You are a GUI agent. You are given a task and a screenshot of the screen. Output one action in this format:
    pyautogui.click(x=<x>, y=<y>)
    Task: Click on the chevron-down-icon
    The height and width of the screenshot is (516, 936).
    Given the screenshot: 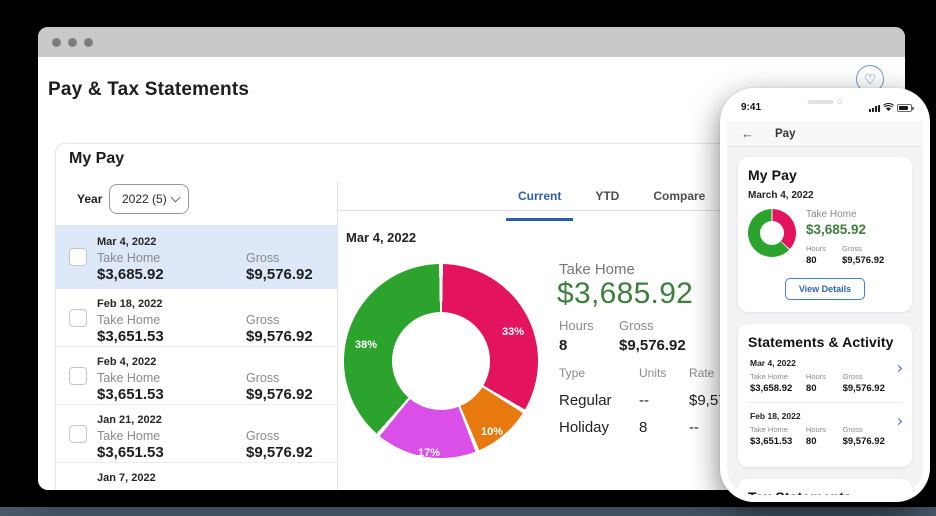 What is the action you would take?
    pyautogui.click(x=175, y=197)
    